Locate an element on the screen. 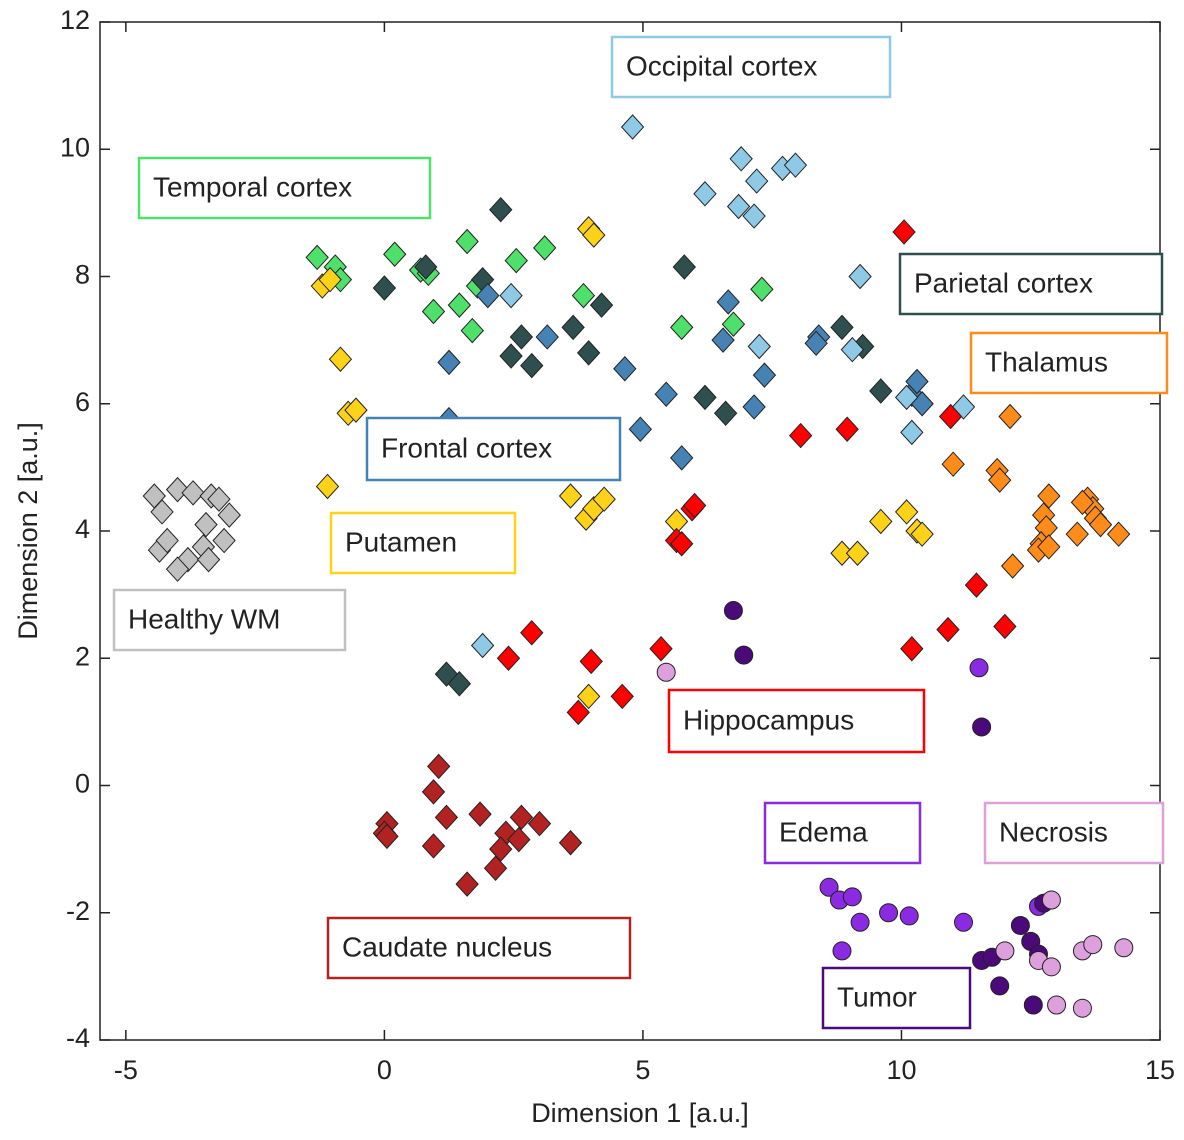 This screenshot has width=1184, height=1140. legend-label: Frontal cortex is located at coordinates (466, 447).